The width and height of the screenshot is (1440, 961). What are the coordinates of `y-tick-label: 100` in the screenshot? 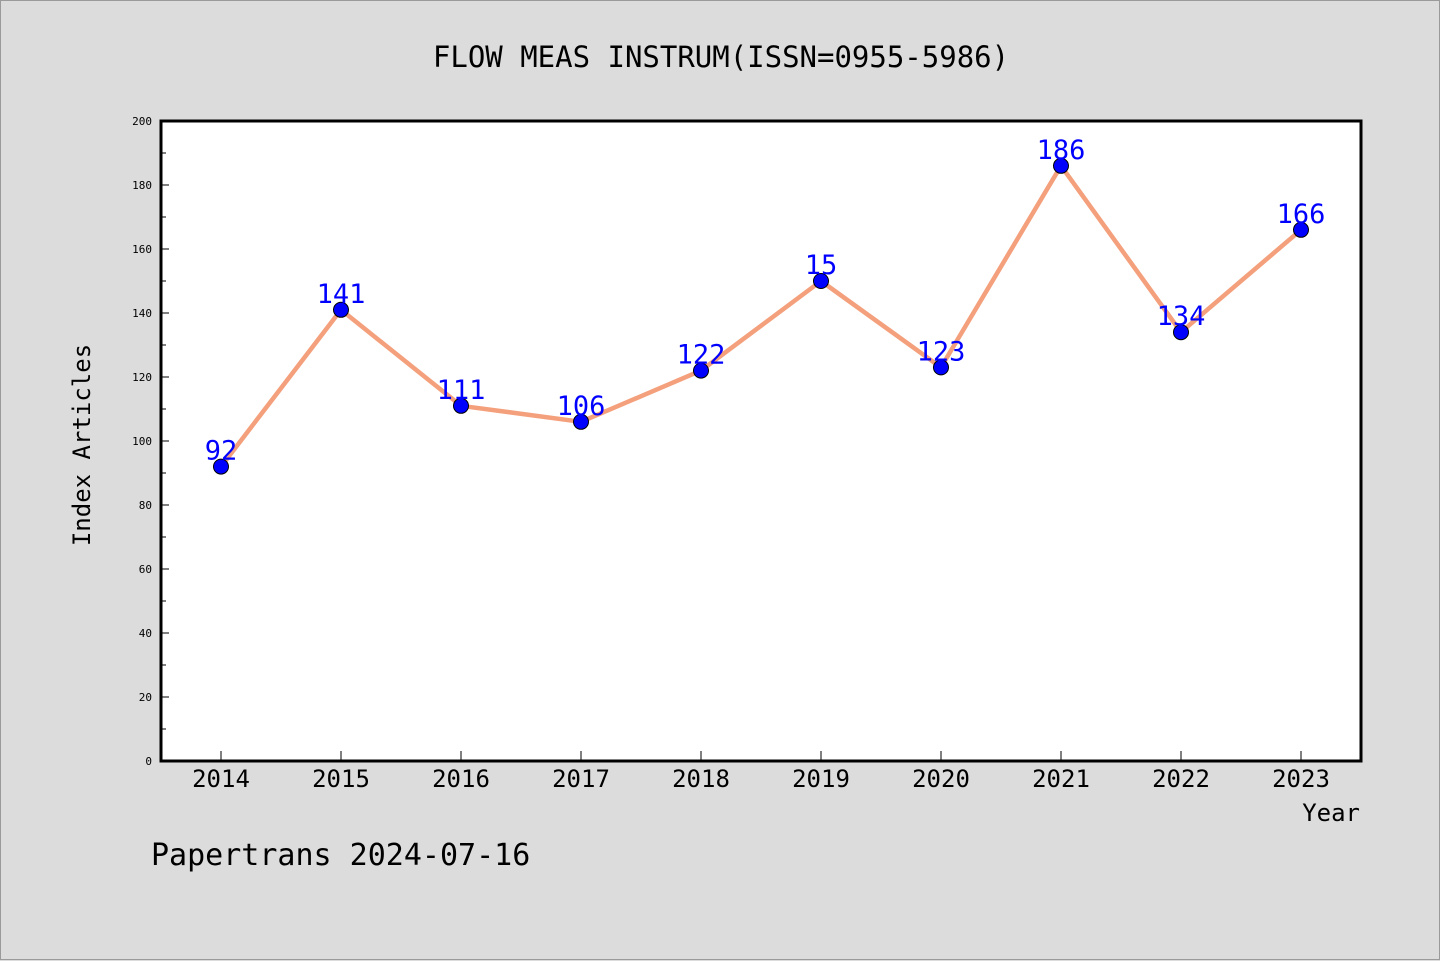 It's located at (142, 441).